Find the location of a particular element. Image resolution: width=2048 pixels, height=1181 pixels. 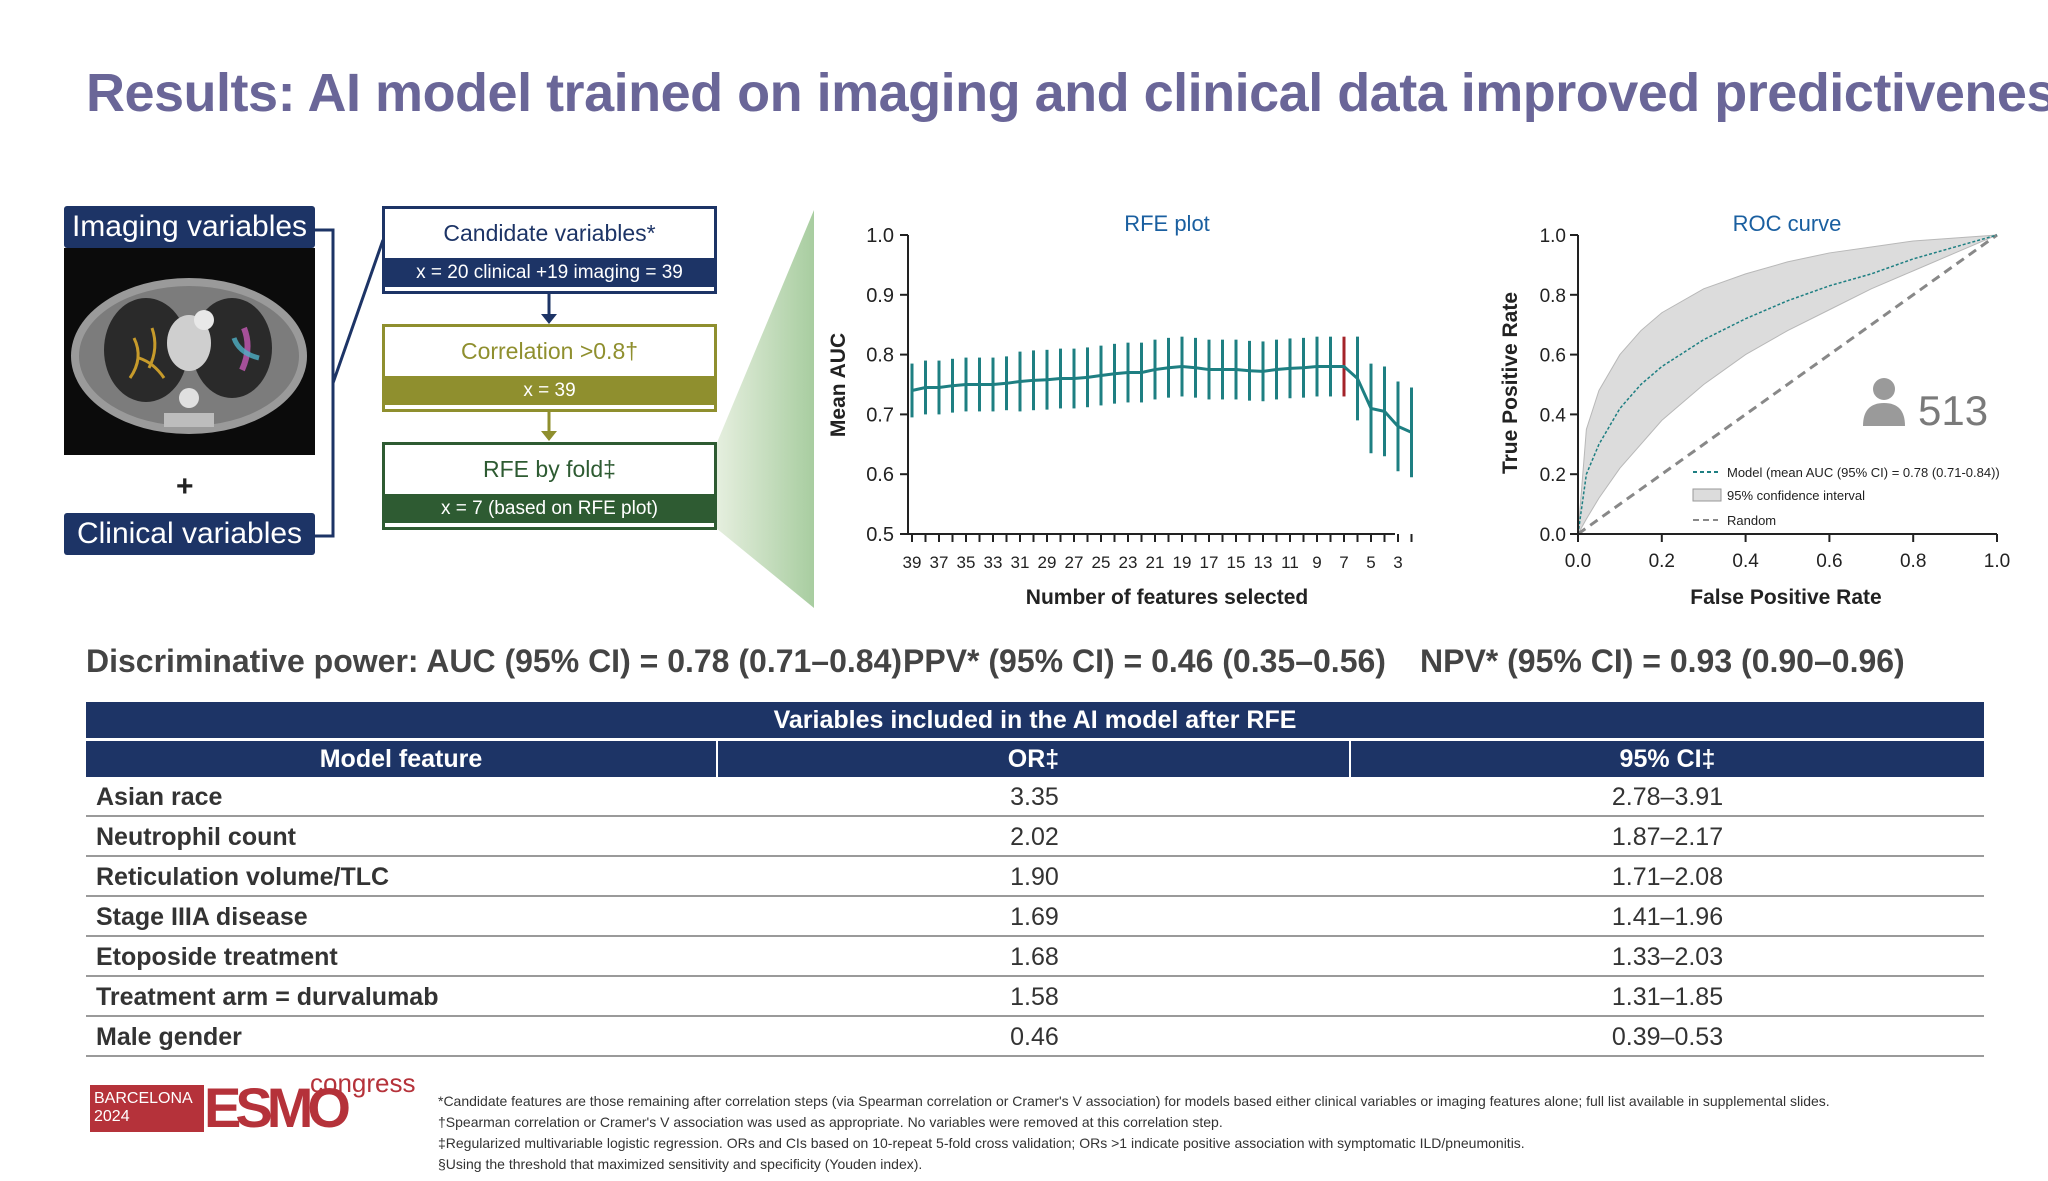

clinical-variables-label: Clinical variables is located at coordinates (189, 534).